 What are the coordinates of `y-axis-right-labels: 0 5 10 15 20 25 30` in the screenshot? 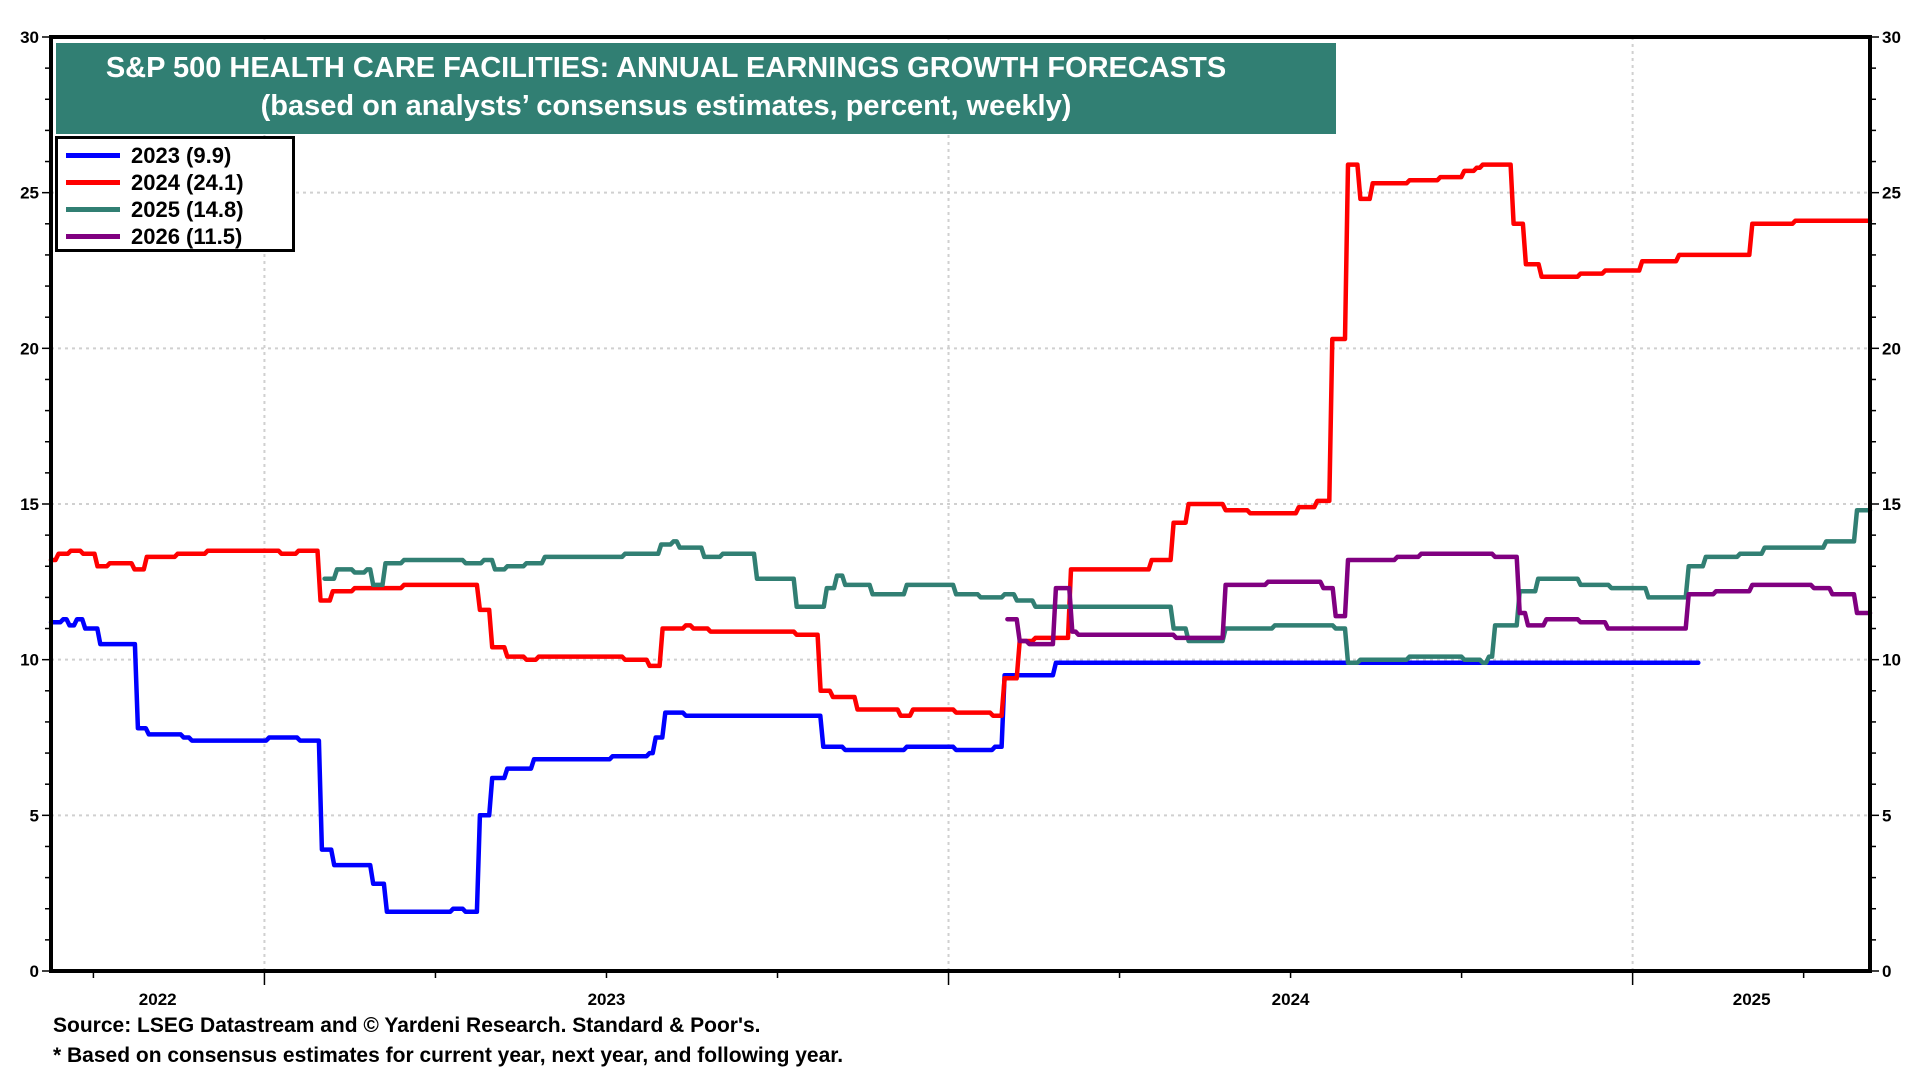 It's located at (1891, 504).